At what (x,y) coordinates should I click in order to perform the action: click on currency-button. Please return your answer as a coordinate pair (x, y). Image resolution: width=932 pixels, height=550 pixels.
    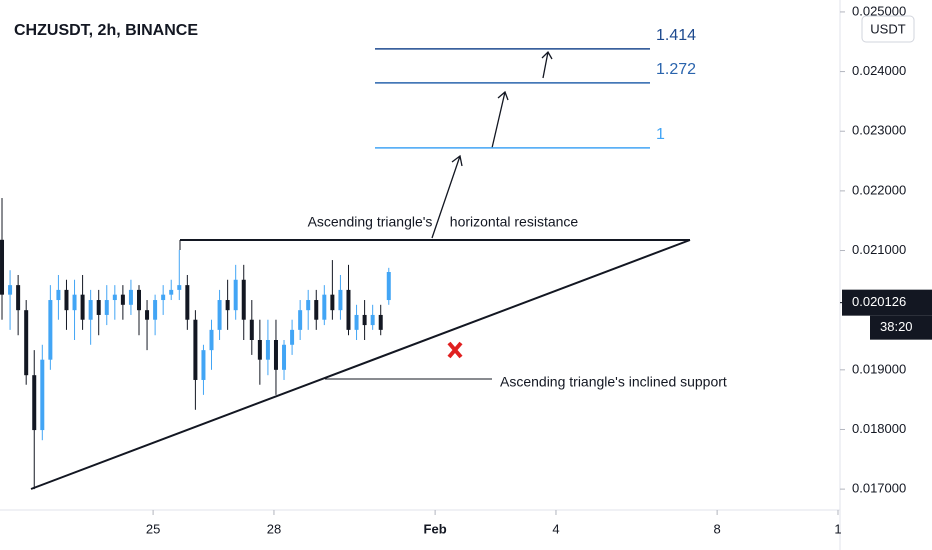
    Looking at the image, I should click on (888, 29).